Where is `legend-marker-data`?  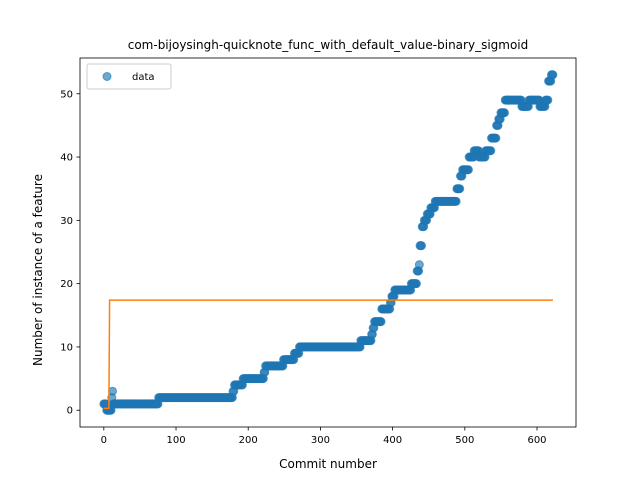
legend-marker-data is located at coordinates (107, 76).